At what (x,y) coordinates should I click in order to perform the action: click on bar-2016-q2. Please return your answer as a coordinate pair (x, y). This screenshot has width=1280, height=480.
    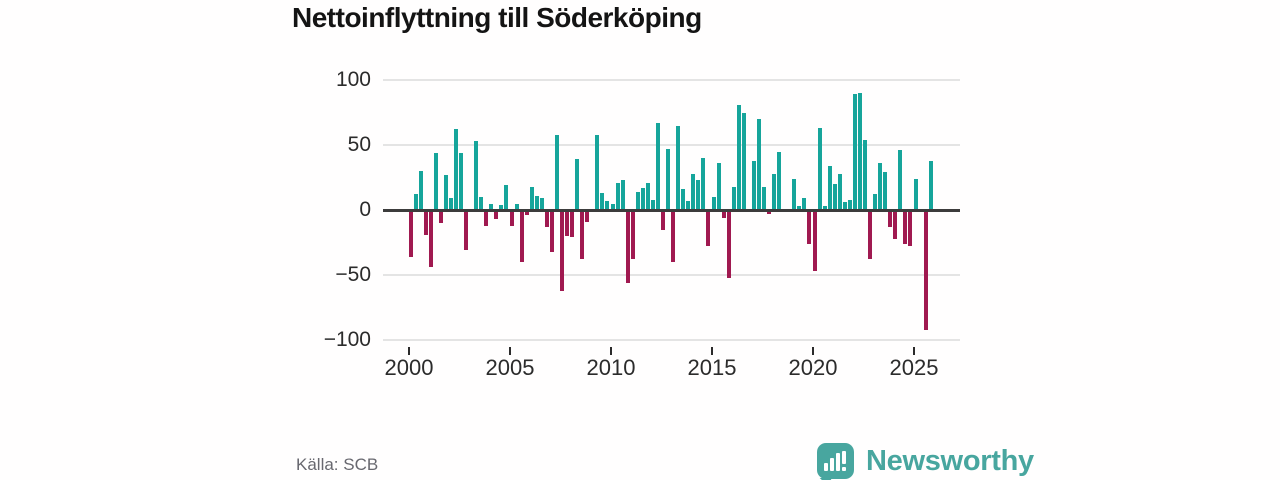
    Looking at the image, I should click on (738, 157).